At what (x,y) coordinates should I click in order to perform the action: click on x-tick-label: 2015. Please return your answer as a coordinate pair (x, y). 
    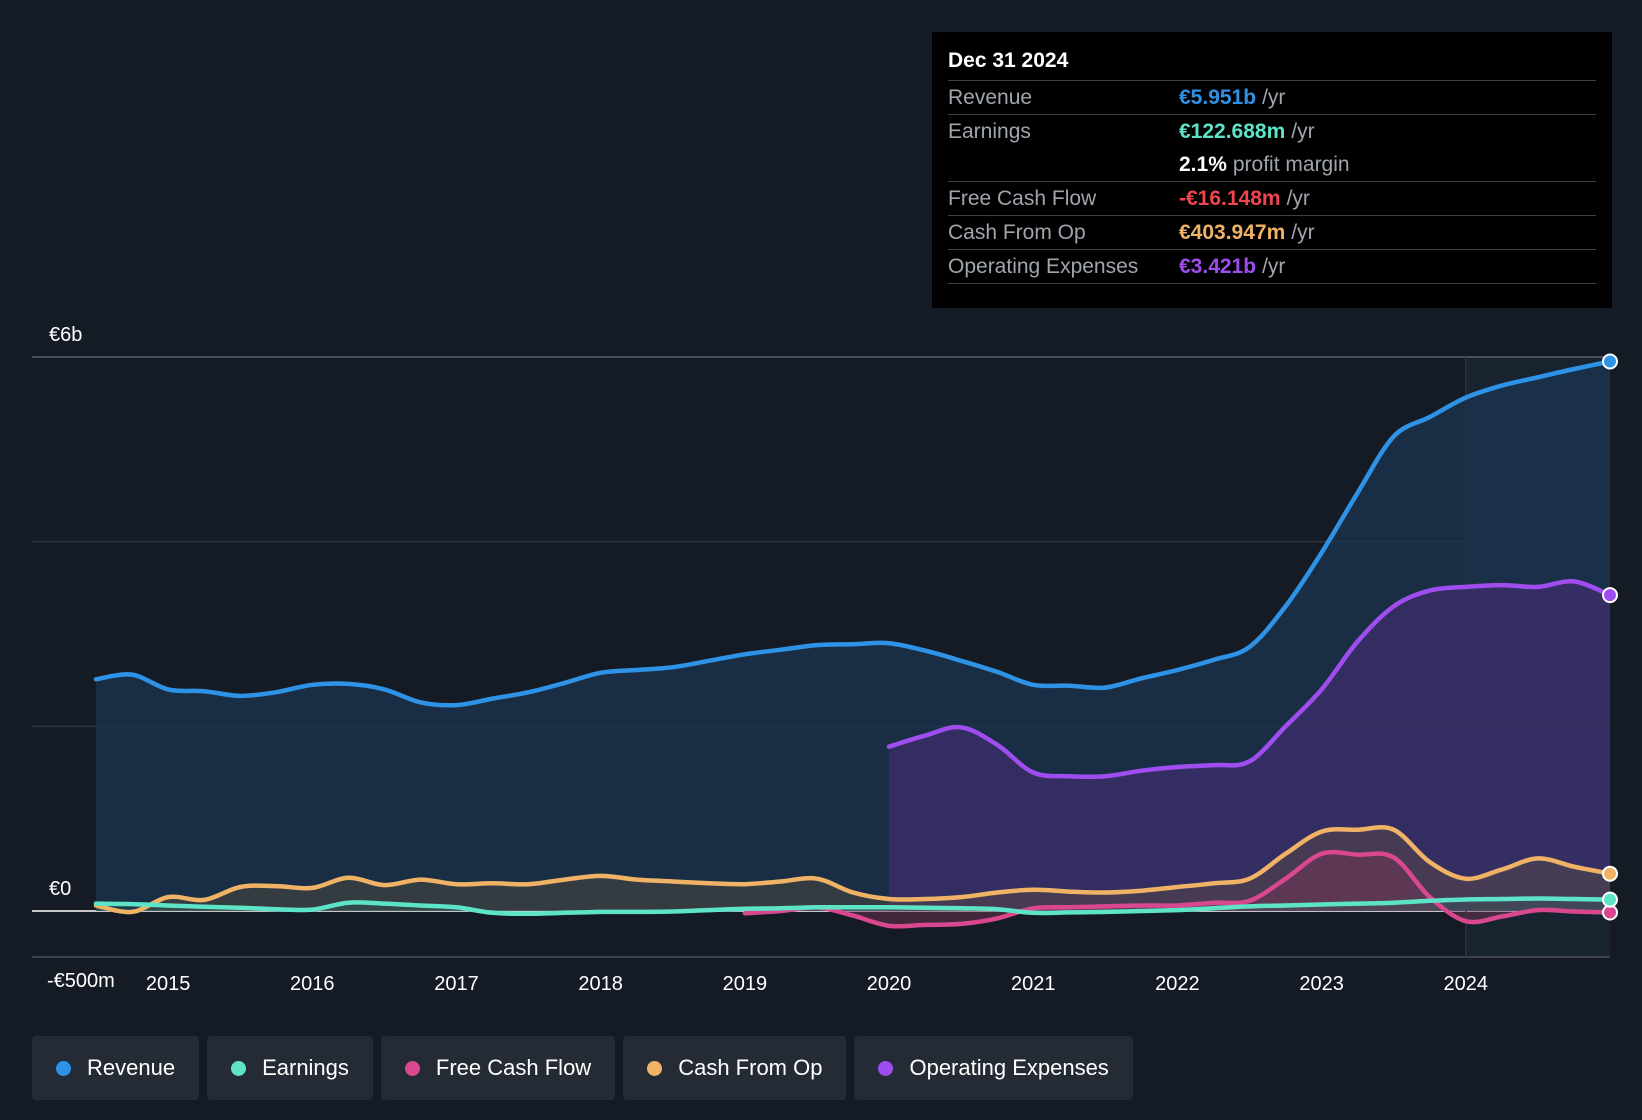
    Looking at the image, I should click on (168, 984).